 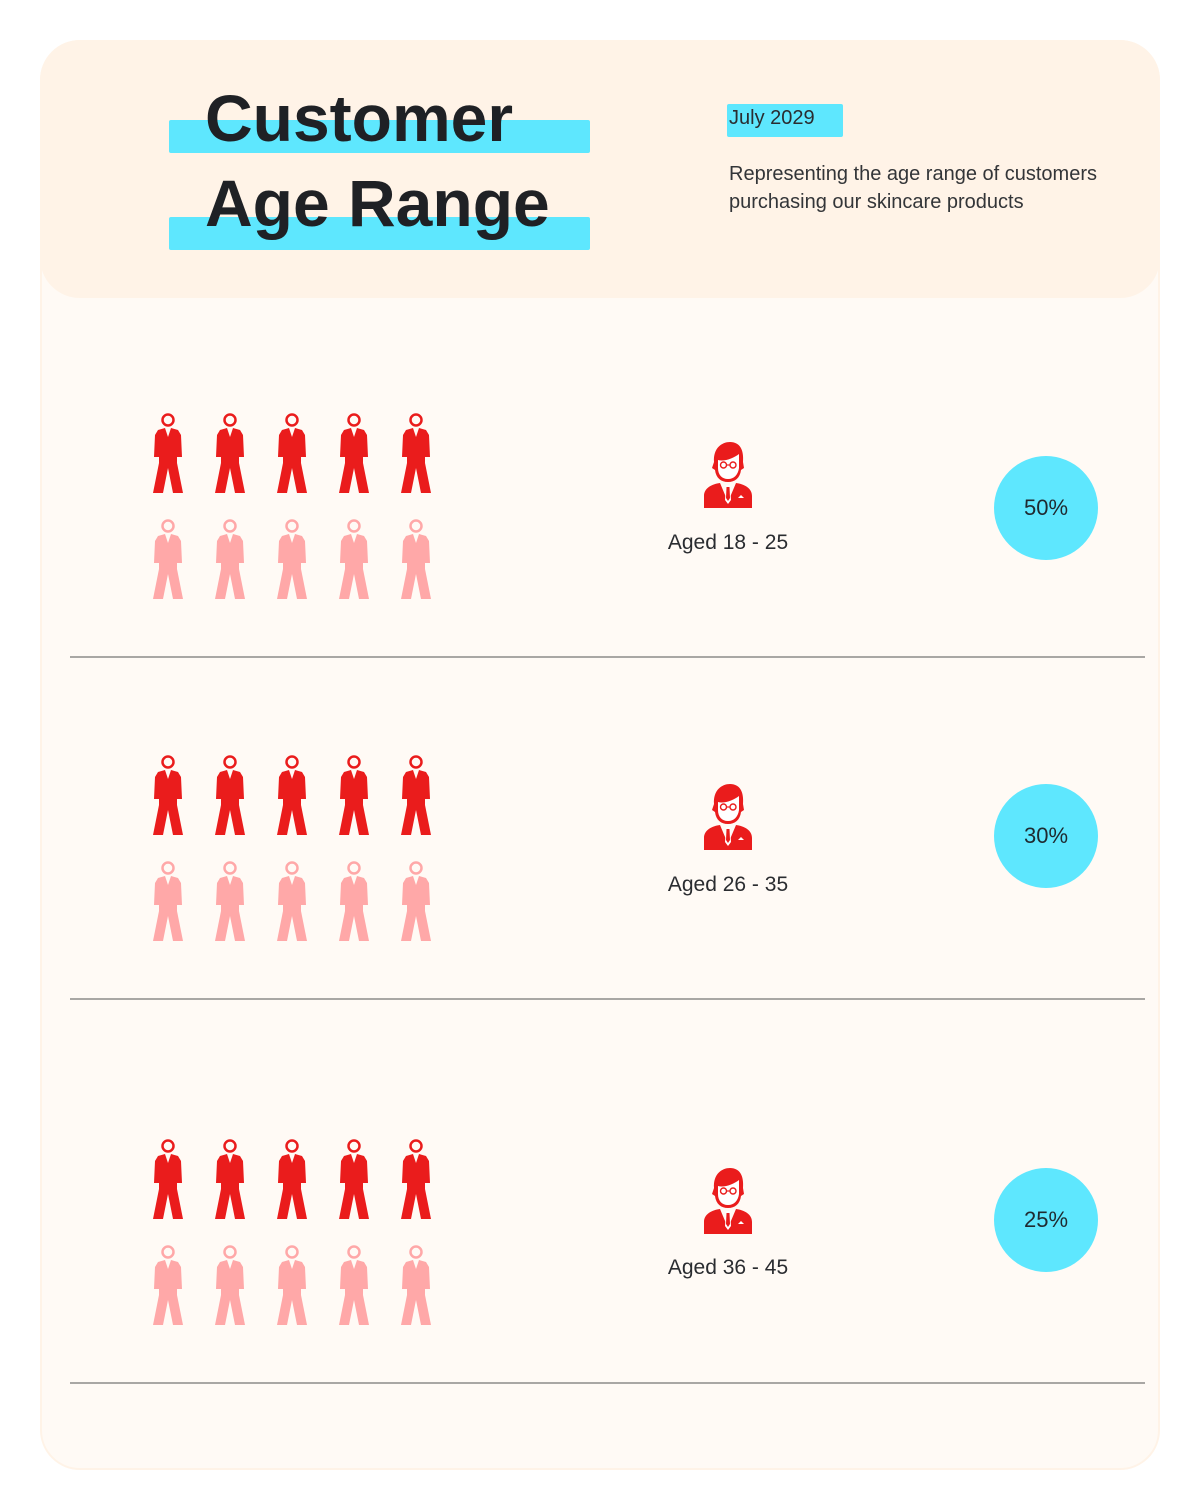 I want to click on page-title-line-2: Age Range, so click(x=377, y=203).